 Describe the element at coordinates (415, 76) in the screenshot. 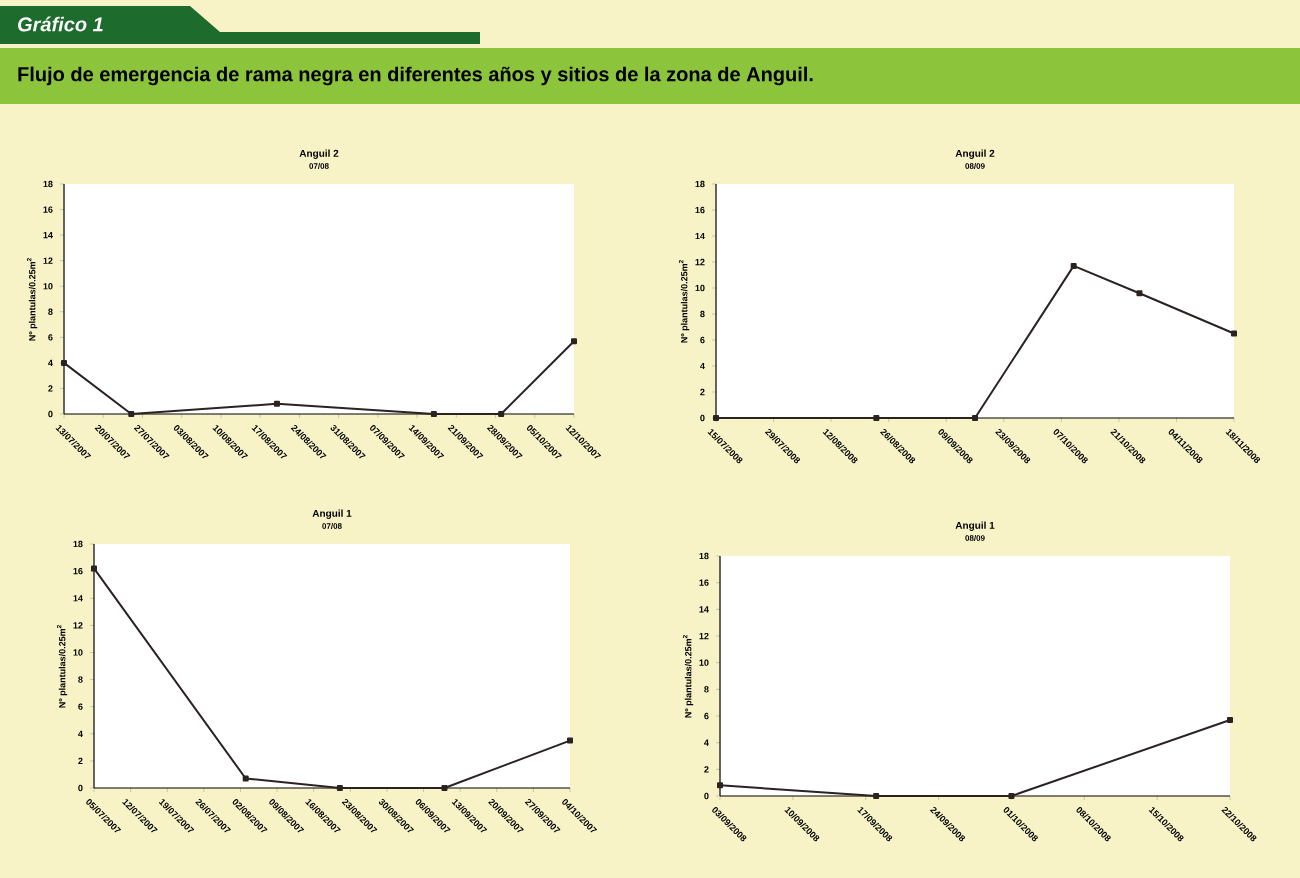

I see `text: Flujo de emergencia de rama negra en diferentes años y sitios de la zona de Anguil.` at that location.